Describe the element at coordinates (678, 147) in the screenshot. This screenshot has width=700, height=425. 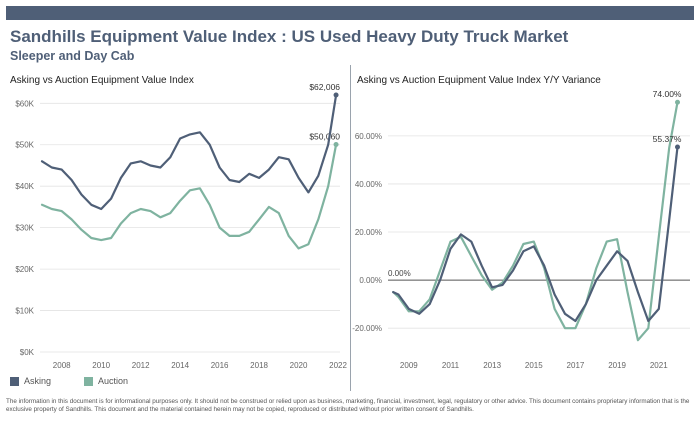
I see `right-series-asking-end-point` at that location.